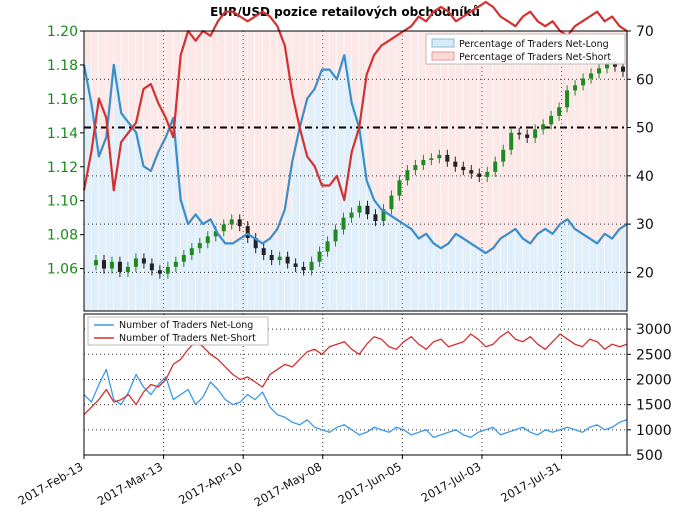 The image size is (680, 523). I want to click on upper-right-tick-label: 50, so click(645, 129).